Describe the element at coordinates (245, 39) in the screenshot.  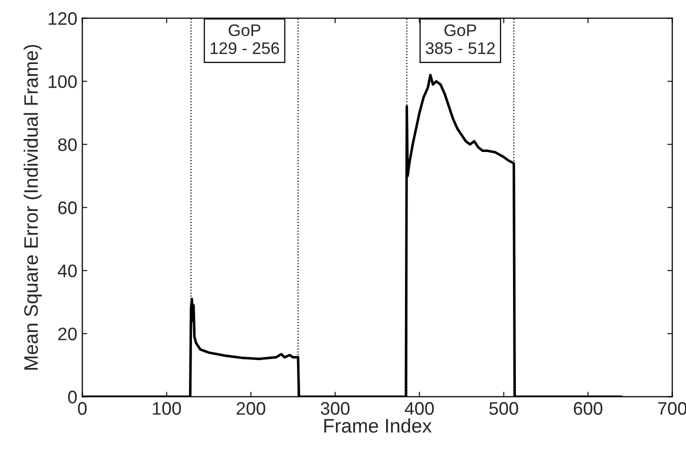
I see `annotation: GoP 129 - 256` at that location.